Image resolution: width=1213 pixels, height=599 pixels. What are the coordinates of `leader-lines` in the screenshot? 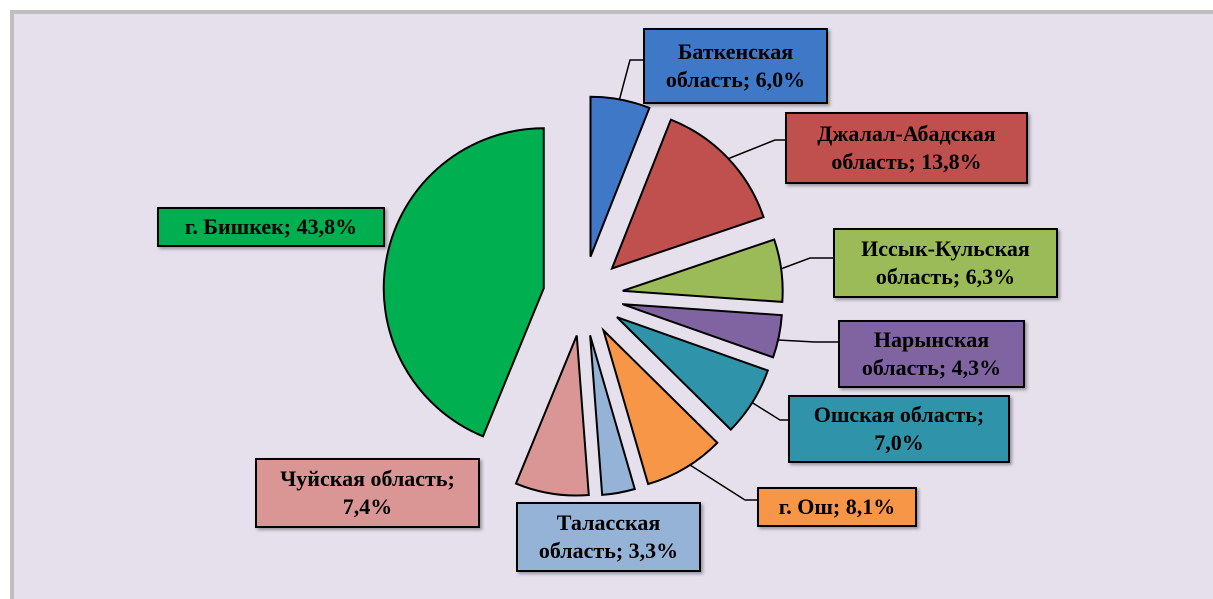 It's located at (727, 280).